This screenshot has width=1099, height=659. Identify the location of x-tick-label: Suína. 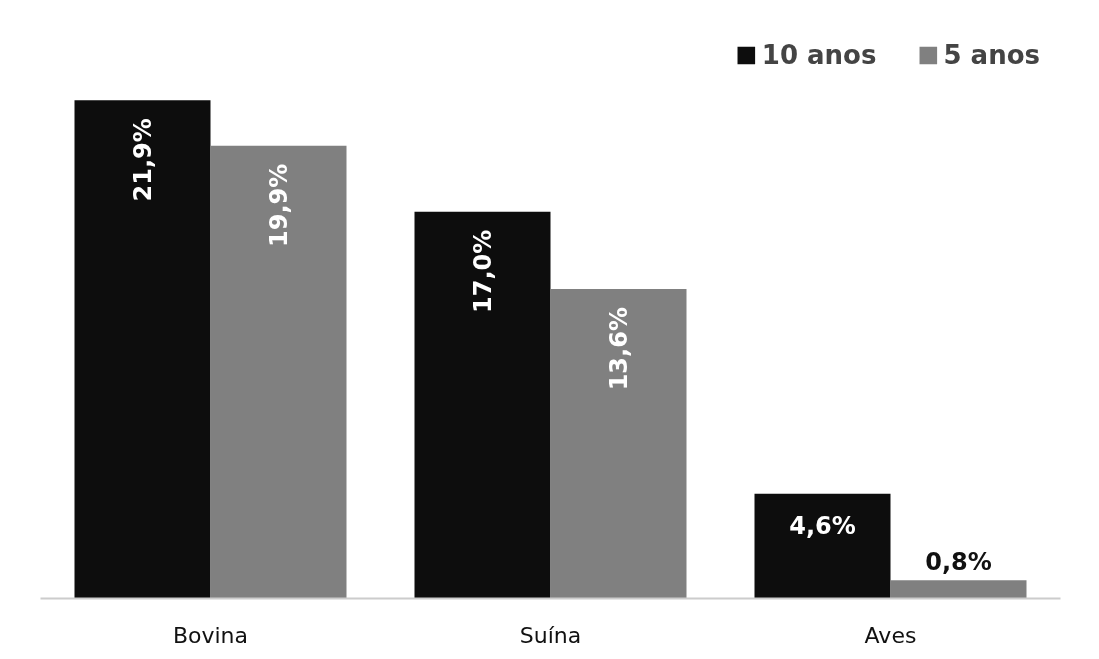
(550, 635).